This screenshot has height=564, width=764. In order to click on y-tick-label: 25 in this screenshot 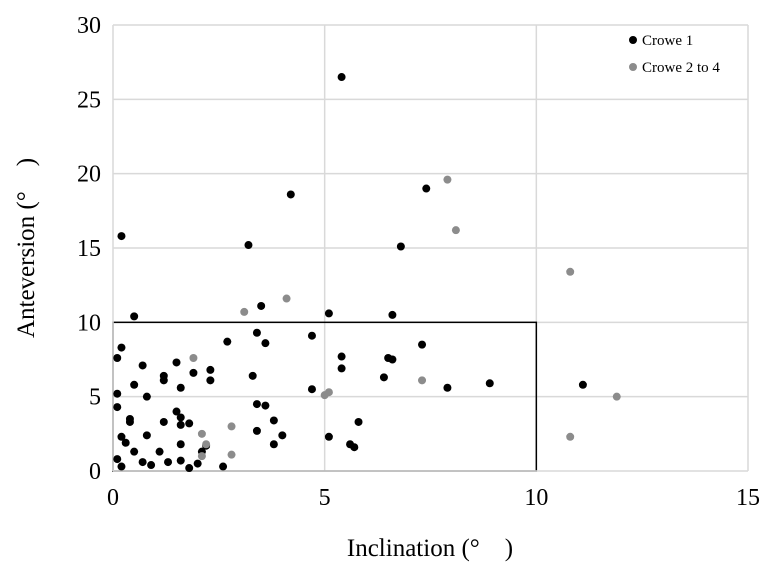, I will do `click(89, 100)`.